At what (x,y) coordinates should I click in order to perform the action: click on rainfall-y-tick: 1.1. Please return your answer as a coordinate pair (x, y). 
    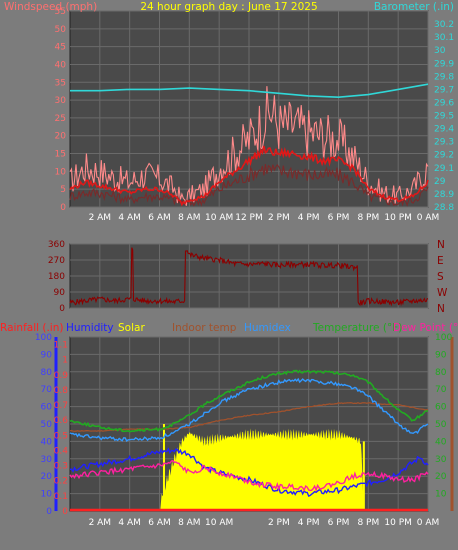
    Looking at the image, I should click on (61, 346).